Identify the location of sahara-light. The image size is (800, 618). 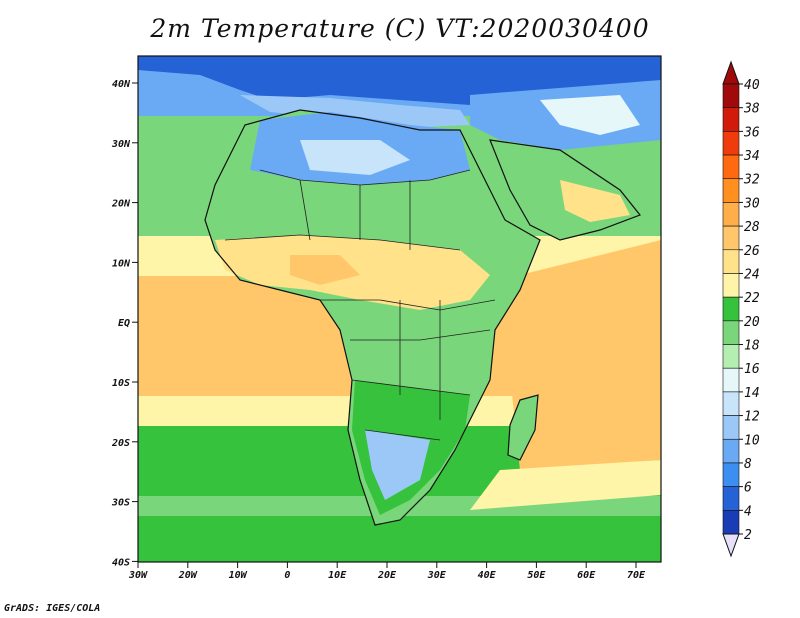
(355, 157).